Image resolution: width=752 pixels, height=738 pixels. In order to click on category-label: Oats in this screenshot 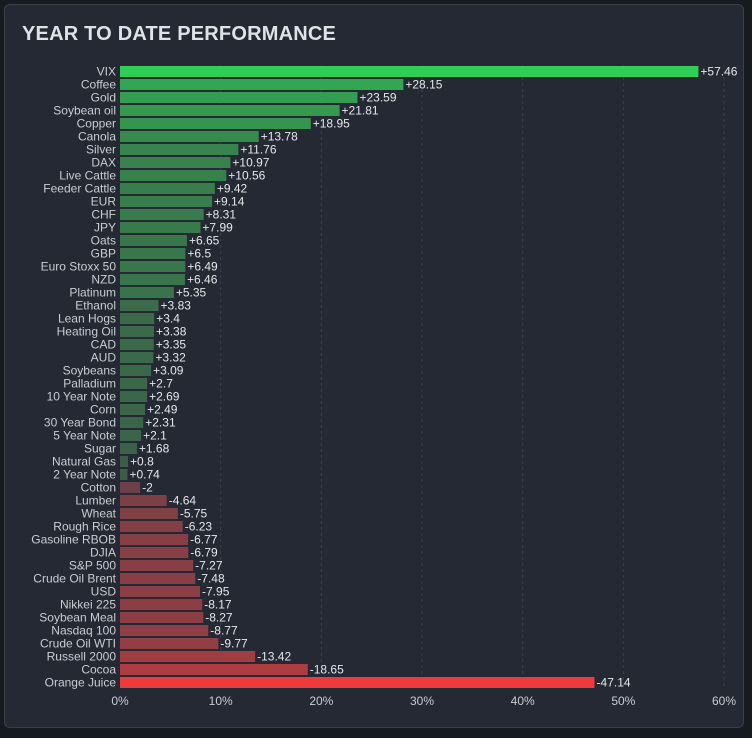, I will do `click(103, 241)`.